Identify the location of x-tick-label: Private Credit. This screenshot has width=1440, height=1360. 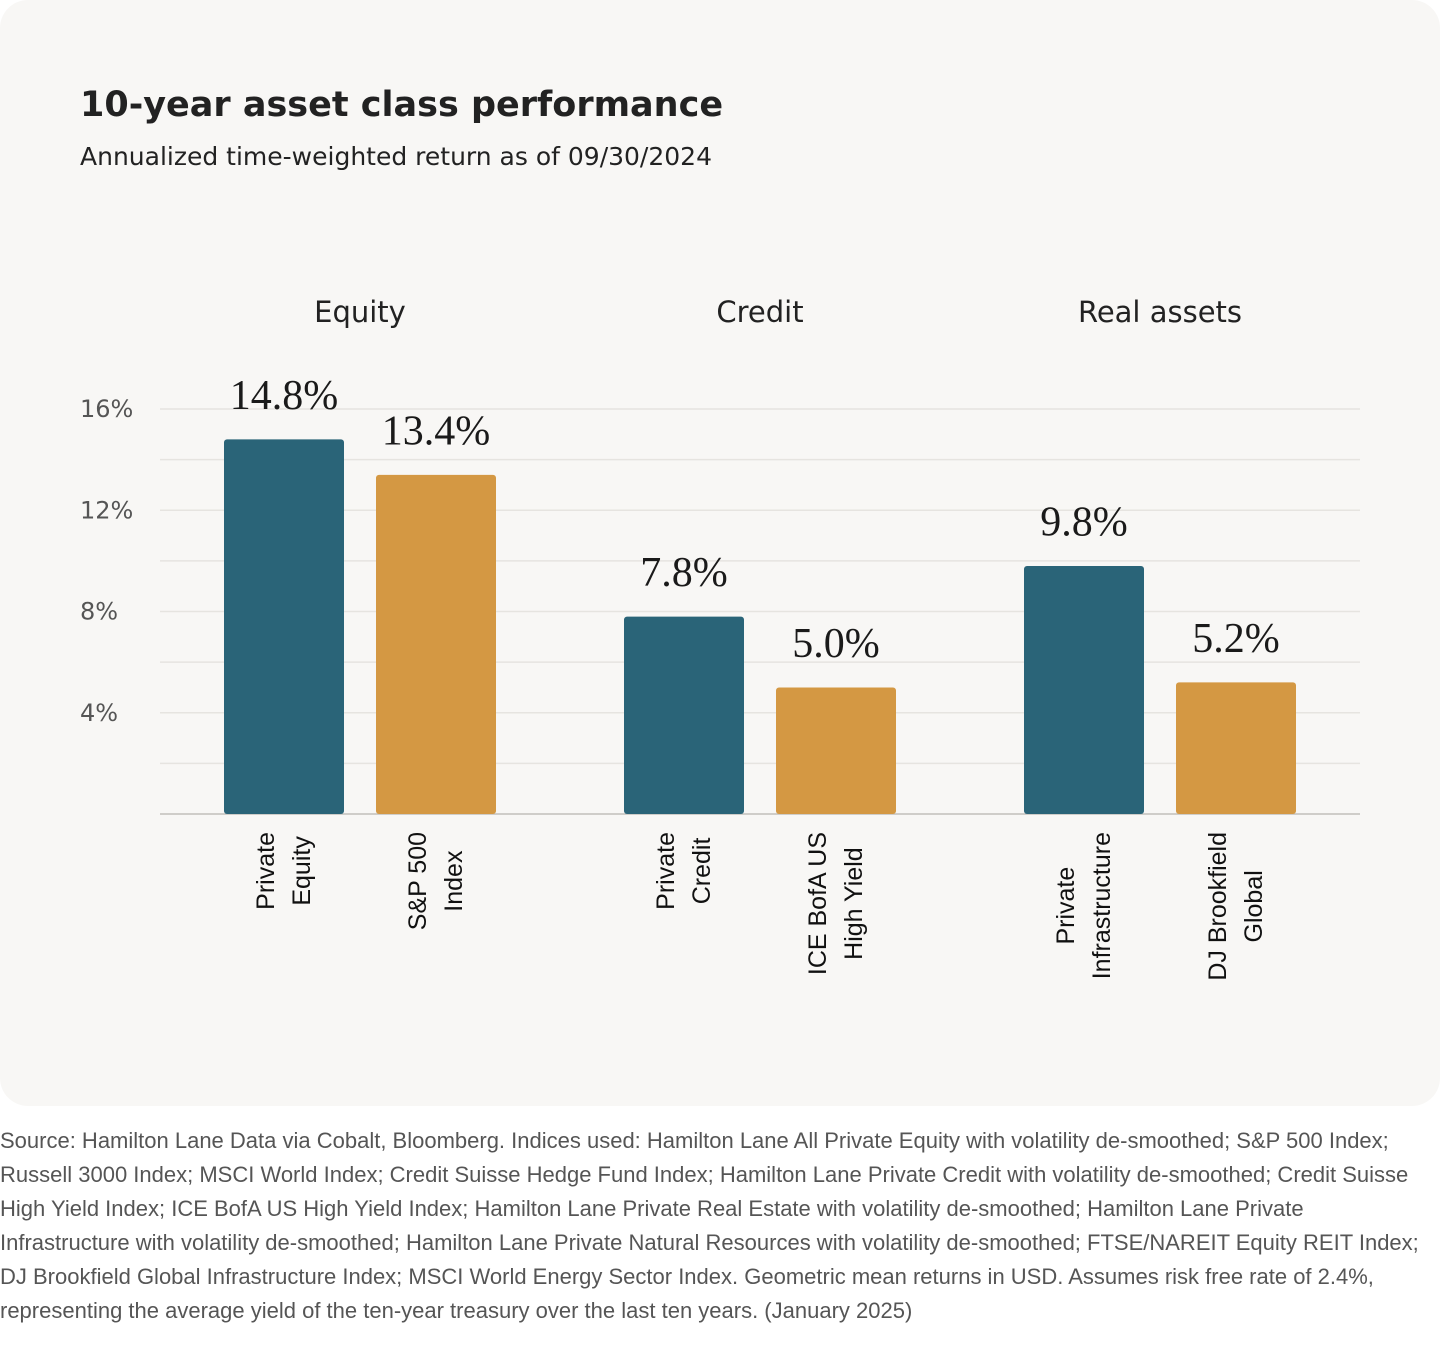
(684, 871).